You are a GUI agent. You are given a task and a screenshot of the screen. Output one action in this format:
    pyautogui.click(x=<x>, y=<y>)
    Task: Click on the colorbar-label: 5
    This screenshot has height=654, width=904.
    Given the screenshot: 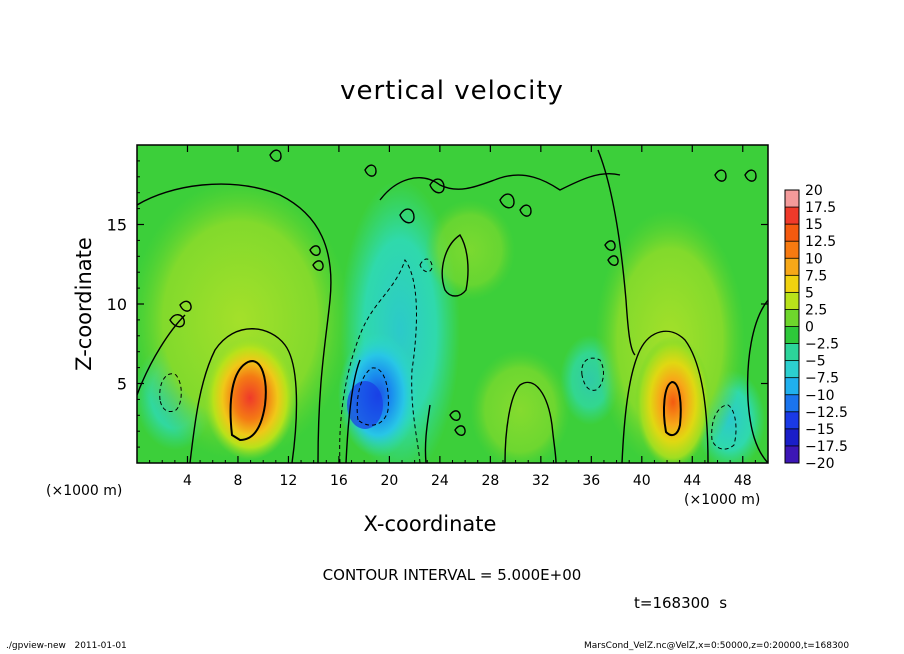 What is the action you would take?
    pyautogui.click(x=809, y=293)
    